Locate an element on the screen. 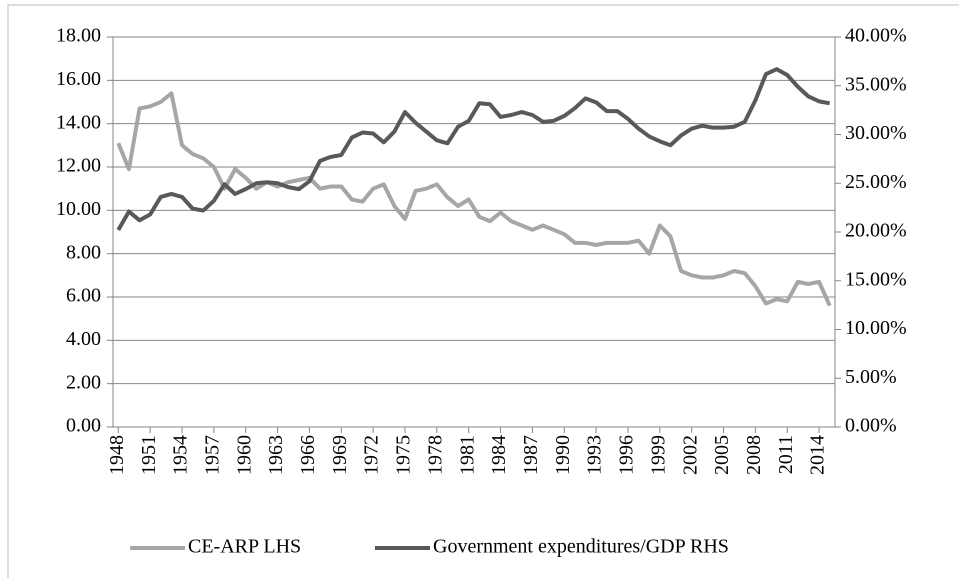 This screenshot has height=578, width=959. x-tick-label: 1978 is located at coordinates (435, 455).